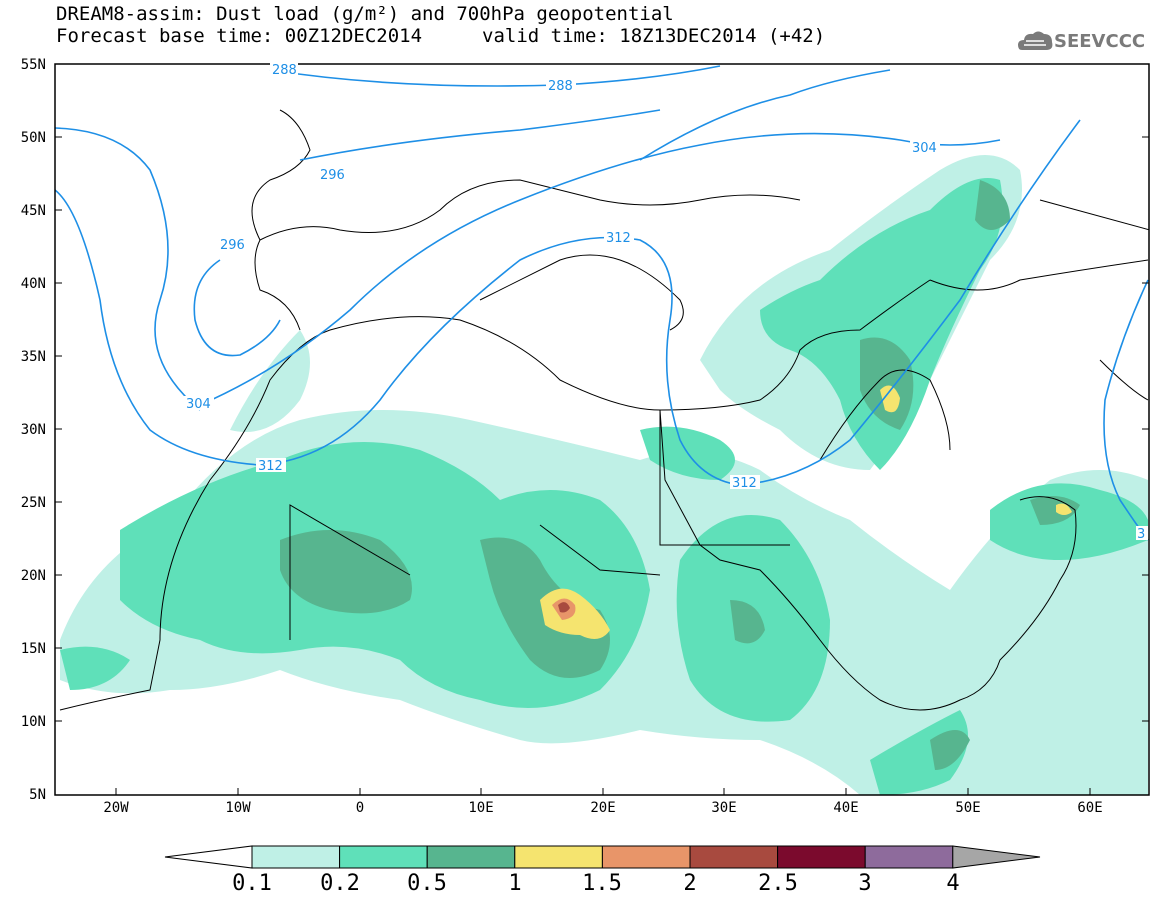  I want to click on lon-label: 30E, so click(724, 808).